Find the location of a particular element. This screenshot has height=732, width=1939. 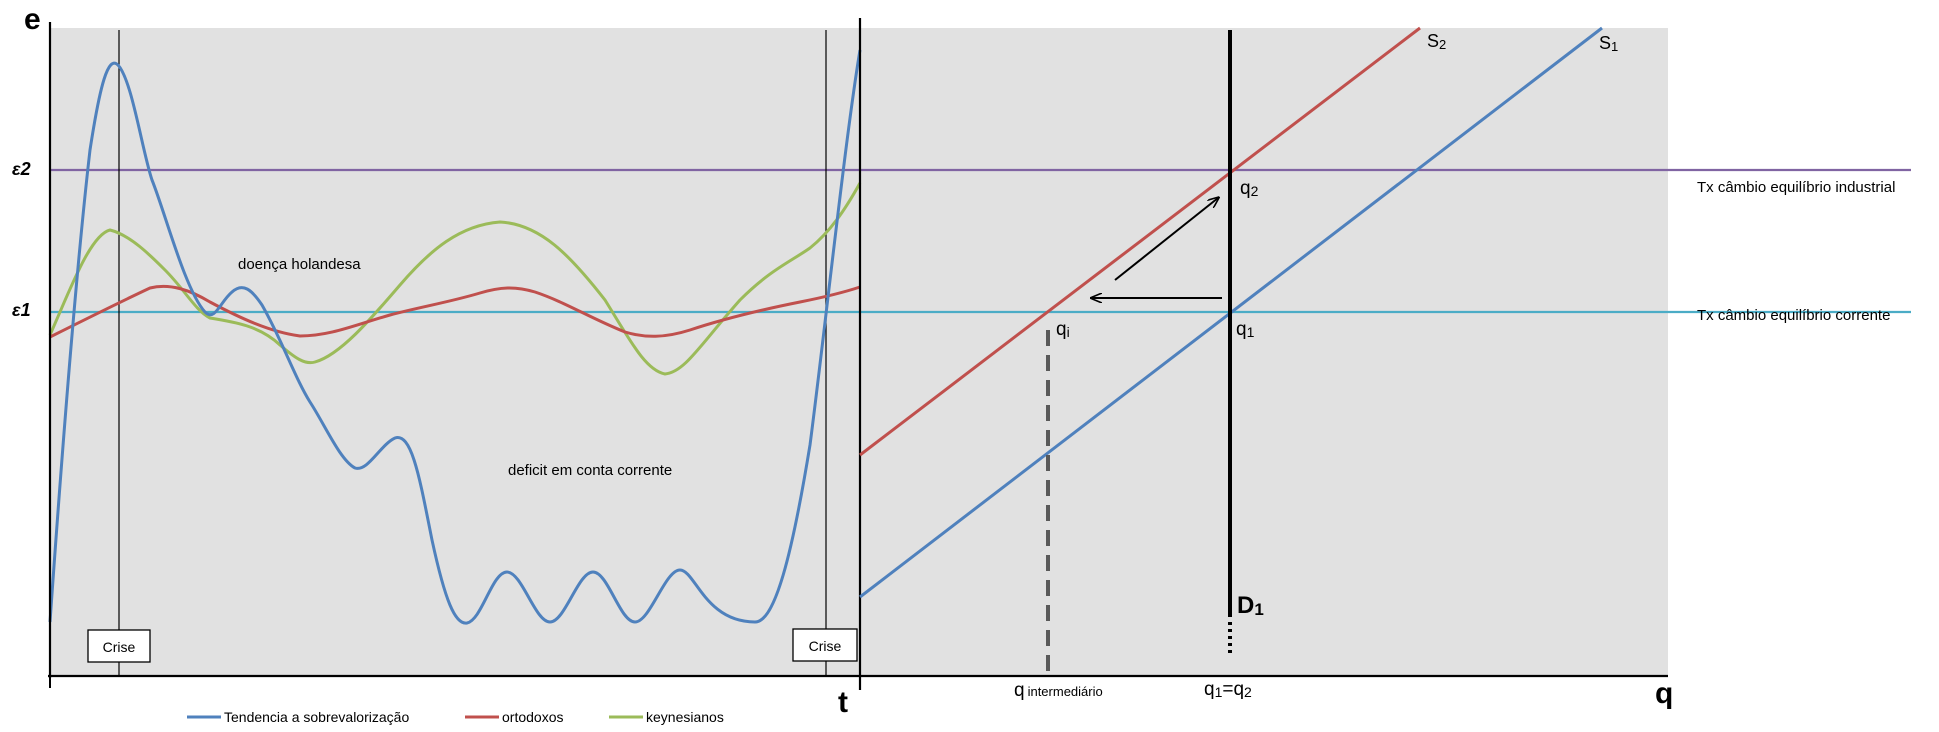

epsilon2-label: ε2 is located at coordinates (21, 169).